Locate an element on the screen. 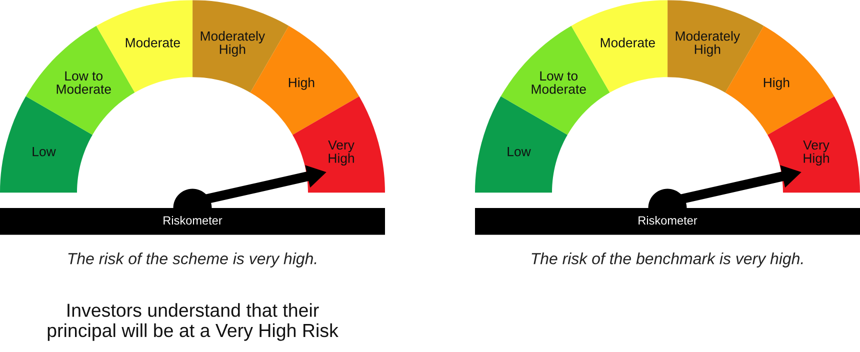  text: Investors understand that their principal will be at a Very High Risk is located at coordinates (193, 322).